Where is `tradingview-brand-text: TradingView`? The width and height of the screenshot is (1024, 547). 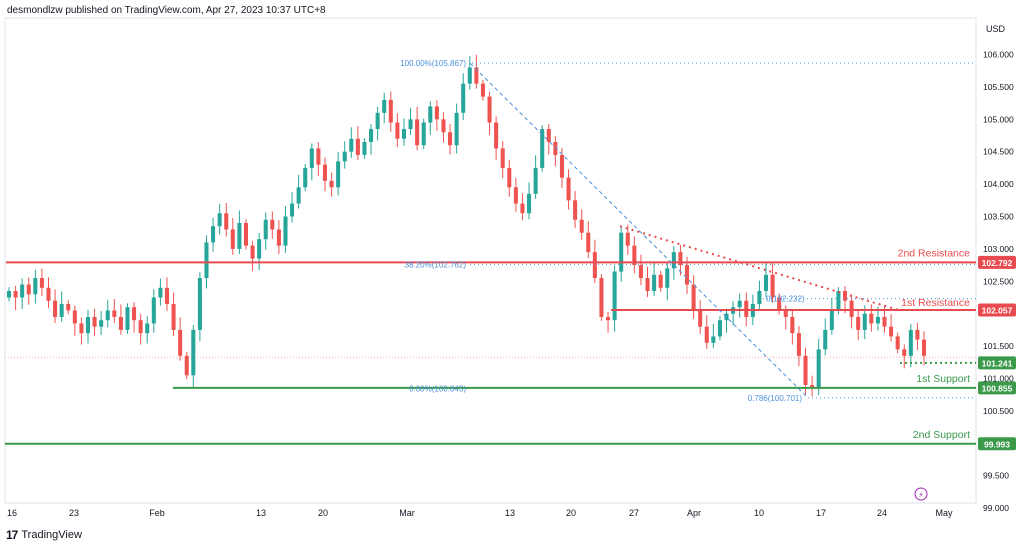
tradingview-brand-text: TradingView is located at coordinates (51, 535).